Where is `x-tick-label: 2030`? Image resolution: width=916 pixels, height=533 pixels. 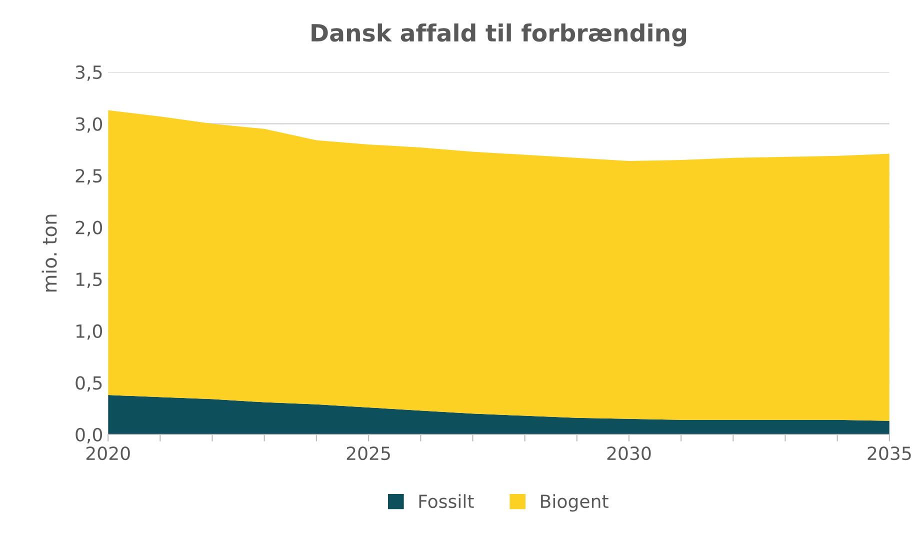 x-tick-label: 2030 is located at coordinates (629, 453).